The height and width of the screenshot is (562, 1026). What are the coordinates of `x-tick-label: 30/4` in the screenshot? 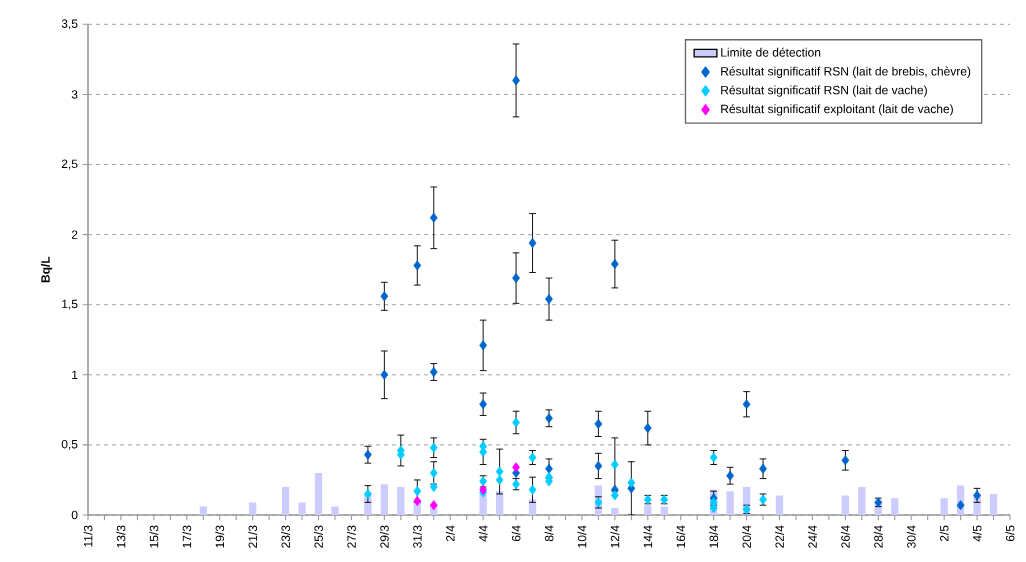 It's located at (911, 536).